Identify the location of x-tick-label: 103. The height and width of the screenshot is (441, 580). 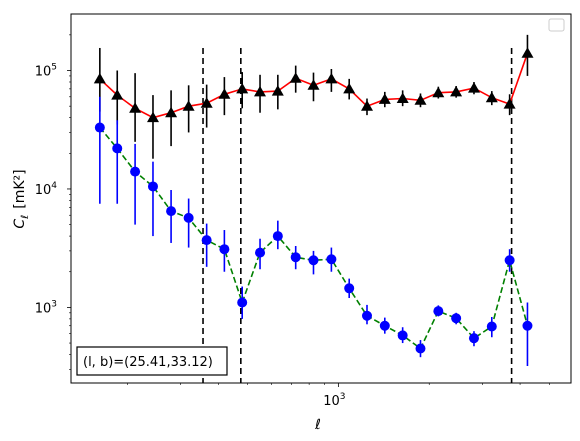
(334, 400).